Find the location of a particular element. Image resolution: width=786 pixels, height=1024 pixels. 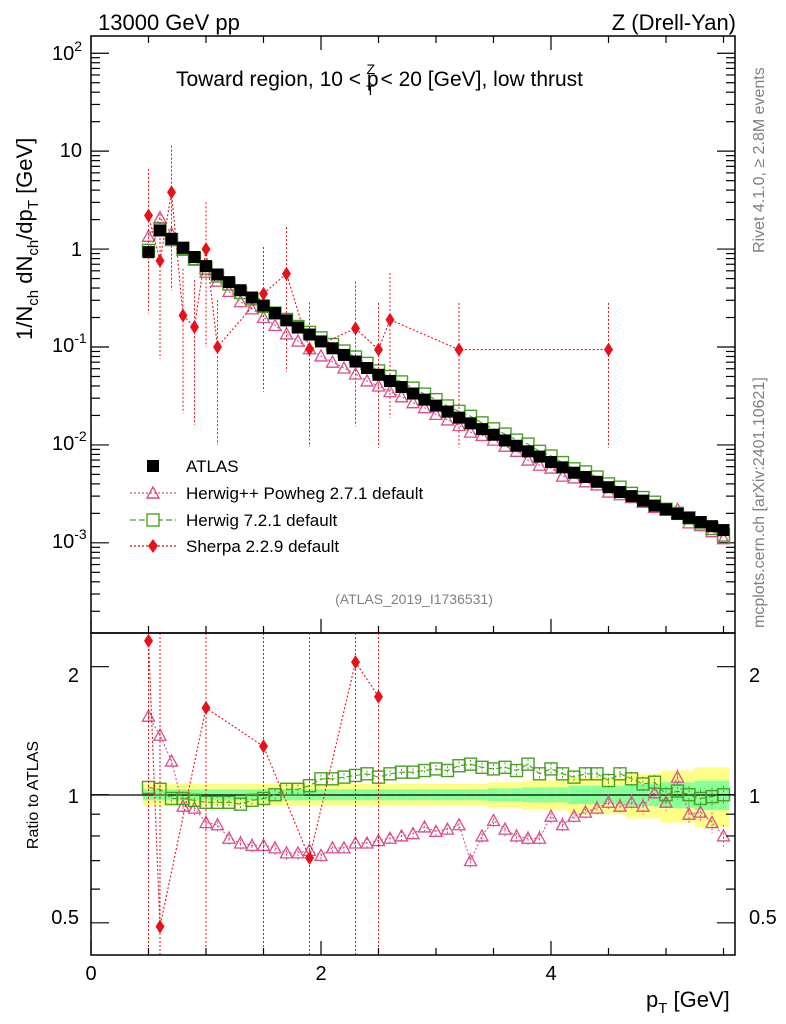

x-tick-label-0: 0 is located at coordinates (90, 974).